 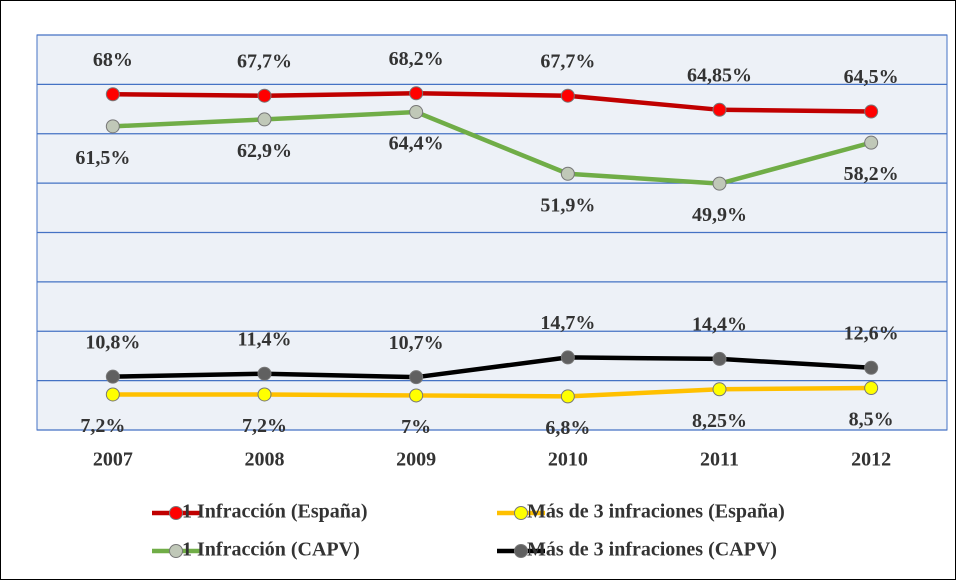 I want to click on x-tick-label: 2011, so click(x=719, y=460).